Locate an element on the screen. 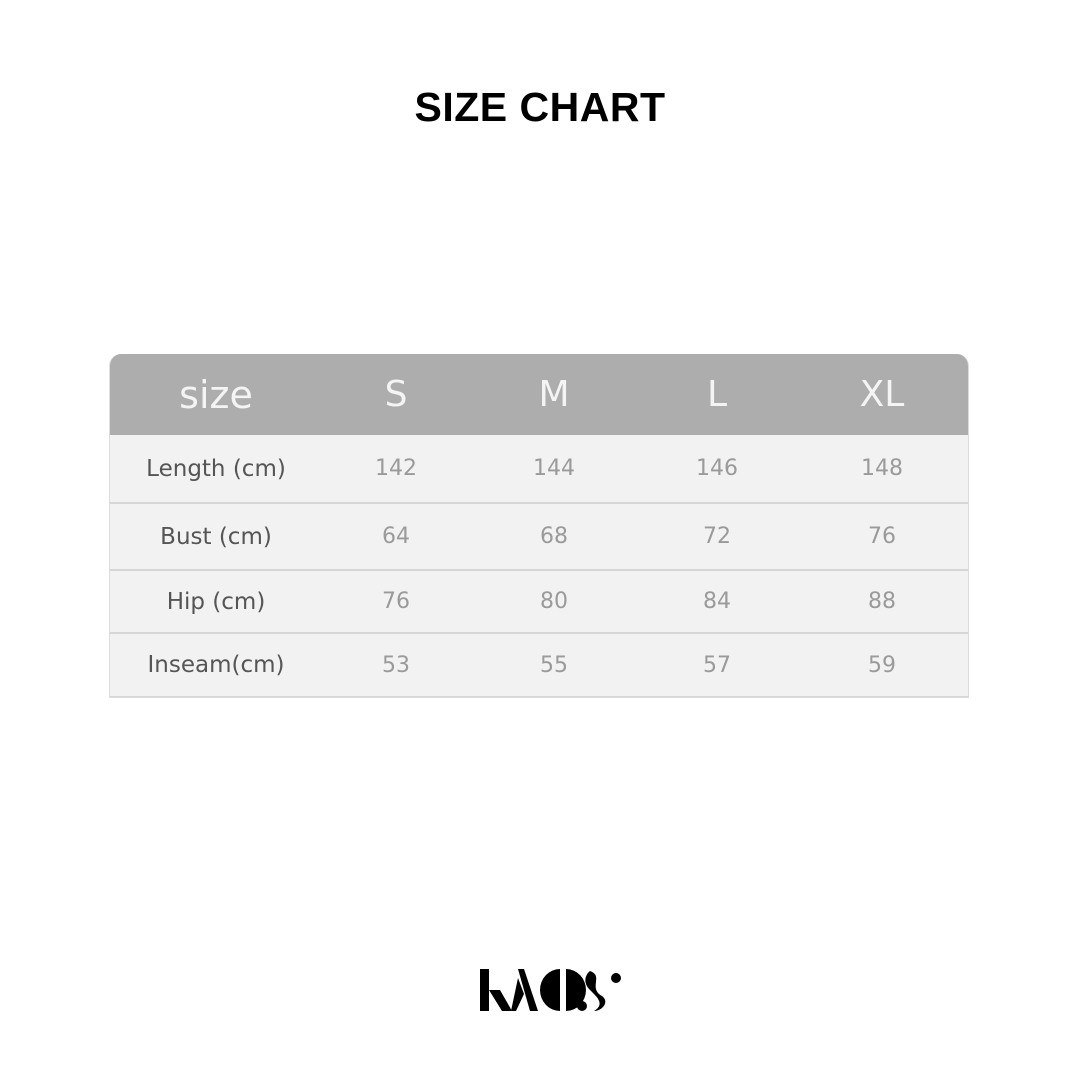 This screenshot has width=1080, height=1080. table-cell: 72 is located at coordinates (717, 536).